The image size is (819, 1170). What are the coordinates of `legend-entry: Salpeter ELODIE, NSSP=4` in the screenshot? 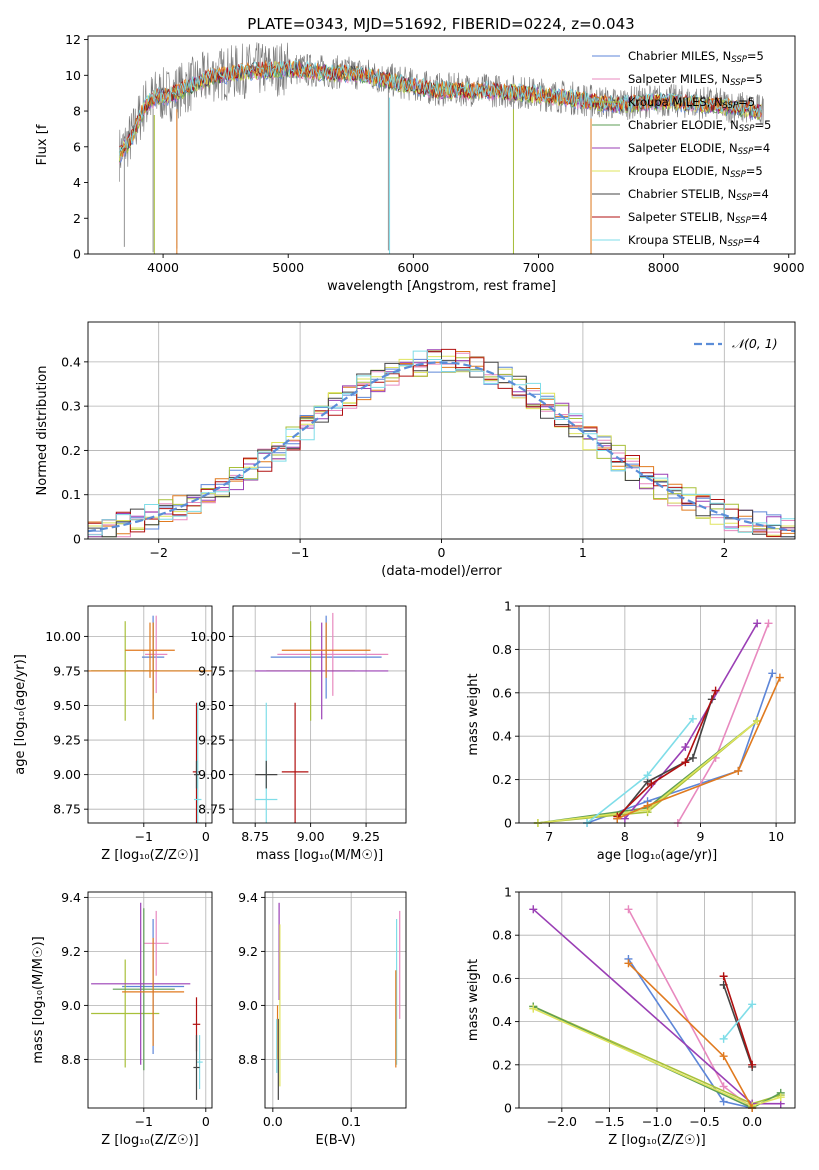 It's located at (699, 149).